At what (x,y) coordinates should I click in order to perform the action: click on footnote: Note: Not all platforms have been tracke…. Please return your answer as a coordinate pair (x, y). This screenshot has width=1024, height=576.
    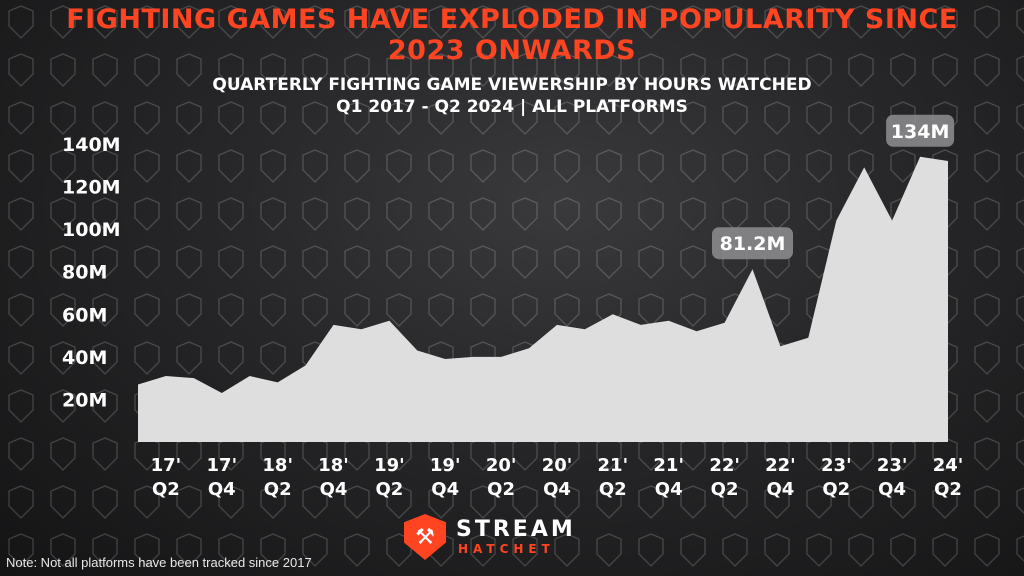
    Looking at the image, I should click on (159, 562).